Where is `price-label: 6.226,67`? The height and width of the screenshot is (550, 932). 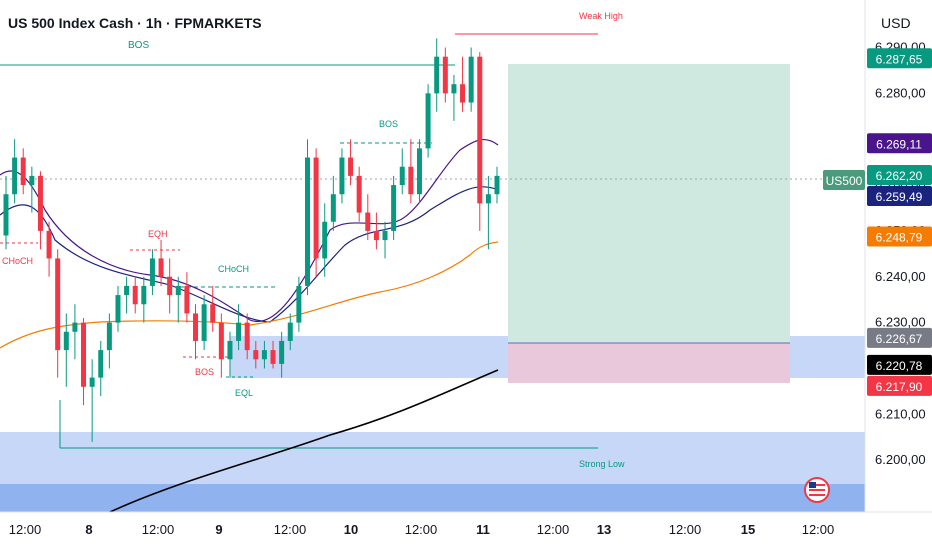
price-label: 6.226,67 is located at coordinates (899, 339).